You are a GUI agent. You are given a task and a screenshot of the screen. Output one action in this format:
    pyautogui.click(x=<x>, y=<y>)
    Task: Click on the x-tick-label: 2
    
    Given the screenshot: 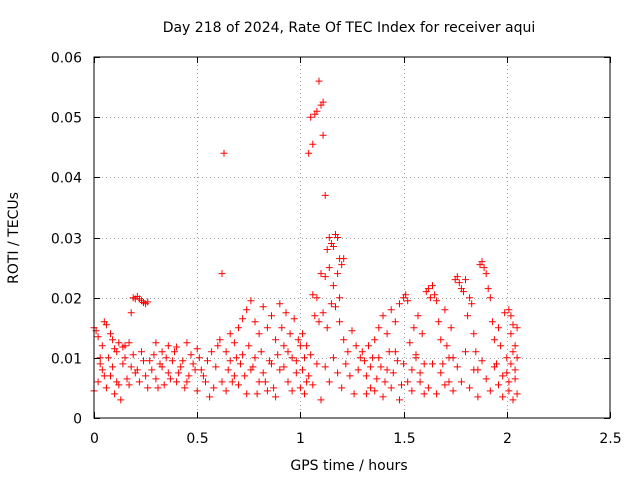 What is the action you would take?
    pyautogui.click(x=507, y=439)
    